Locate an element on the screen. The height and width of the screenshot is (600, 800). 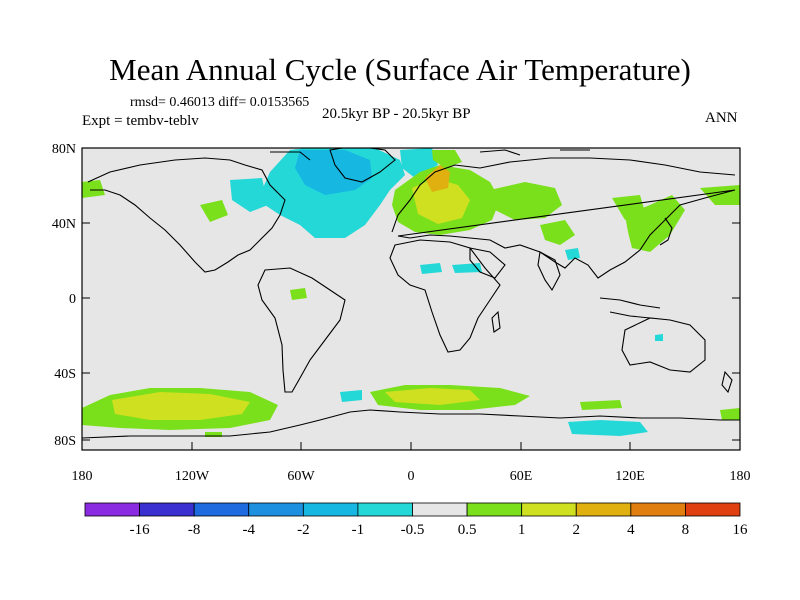
lon-label-60e: 60E is located at coordinates (521, 476).